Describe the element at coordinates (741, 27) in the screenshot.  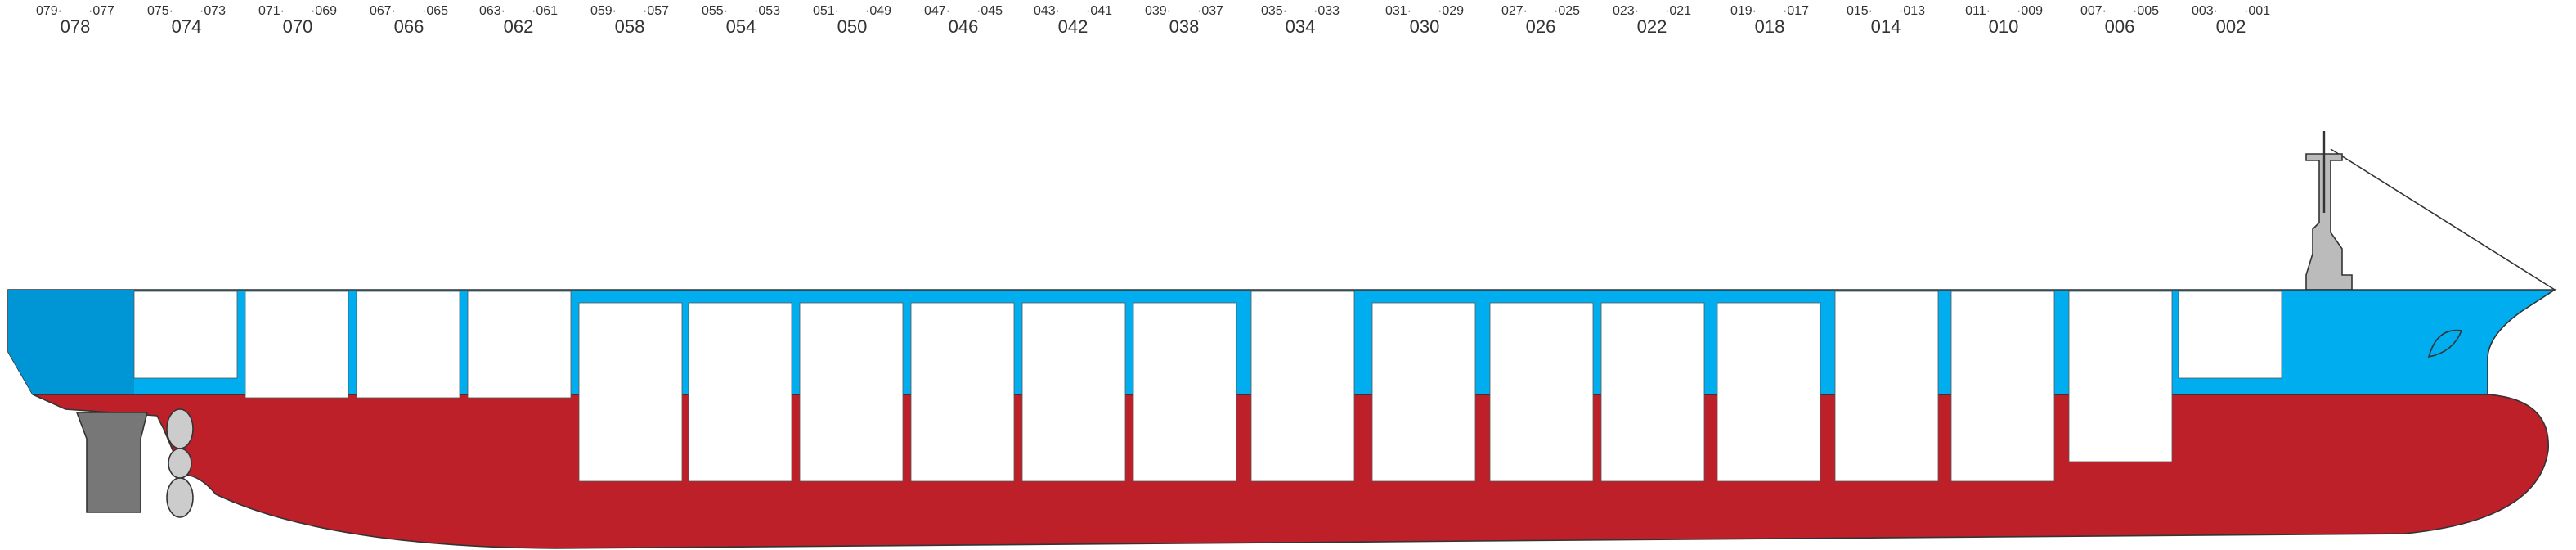
I see `bay-number: 054` at that location.